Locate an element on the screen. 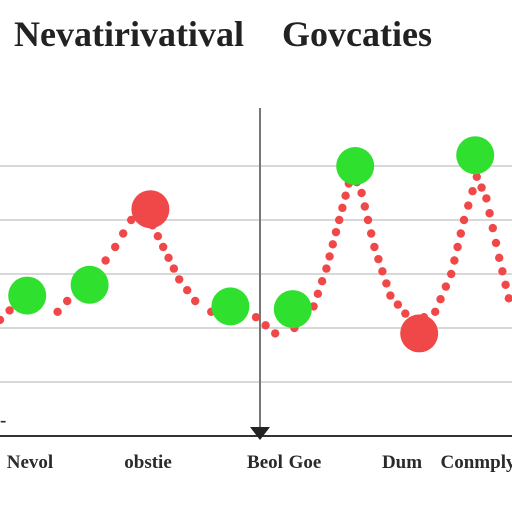  chart-title-left: Nevatirivatival is located at coordinates (129, 34).